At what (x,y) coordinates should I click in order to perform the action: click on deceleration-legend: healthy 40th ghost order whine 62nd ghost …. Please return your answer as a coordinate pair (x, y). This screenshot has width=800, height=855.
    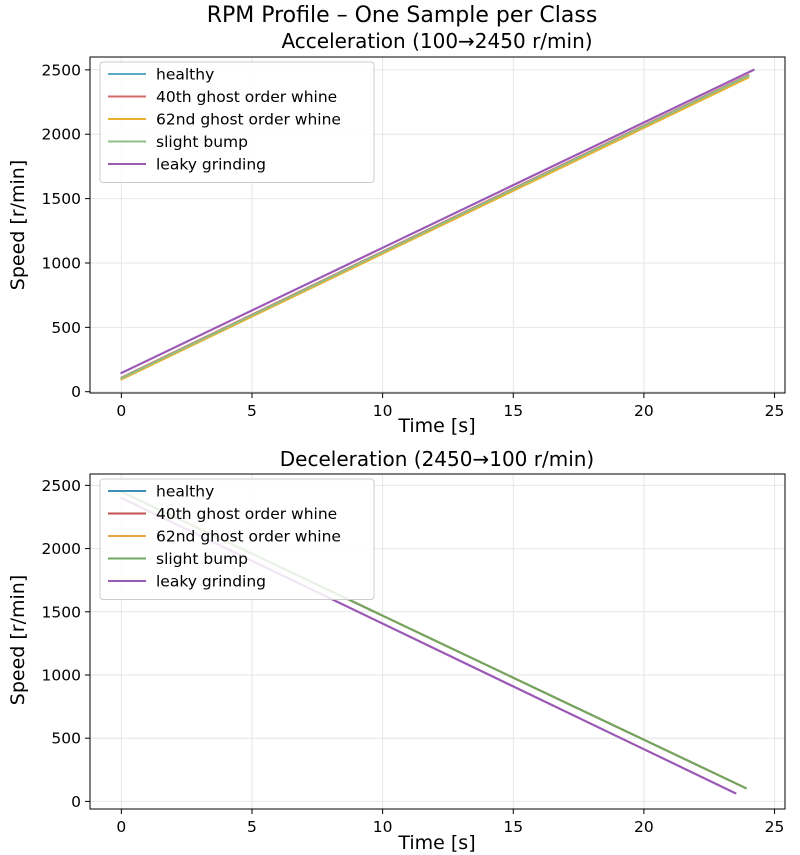
    Looking at the image, I should click on (237, 539).